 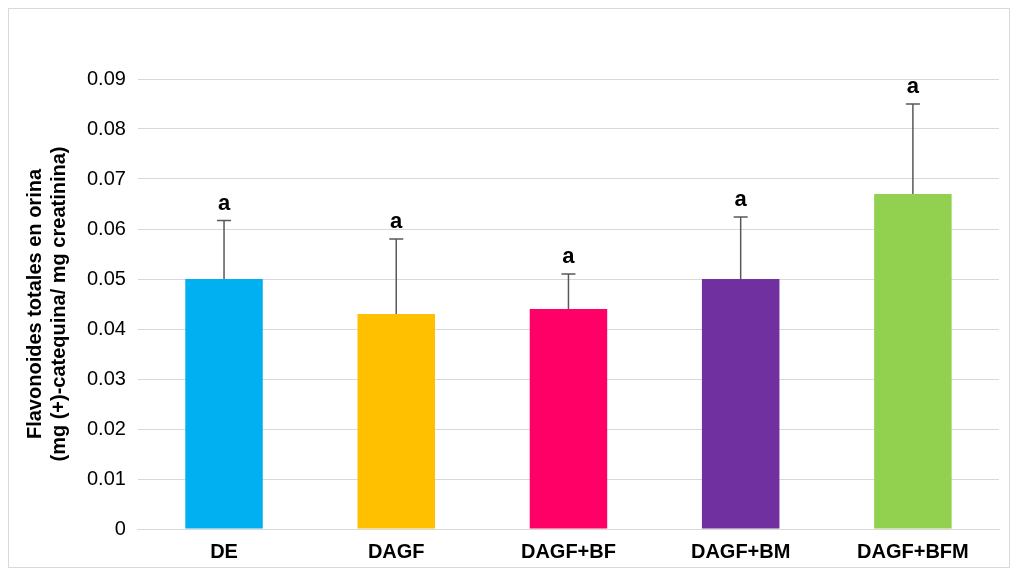 What do you see at coordinates (224, 550) in the screenshot?
I see `x-tick-label: DE` at bounding box center [224, 550].